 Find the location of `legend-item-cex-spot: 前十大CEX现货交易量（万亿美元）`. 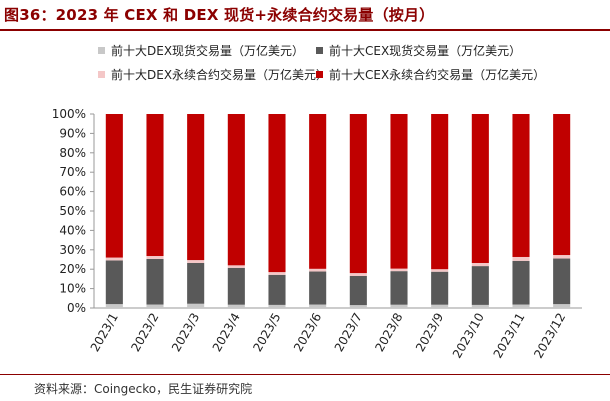

legend-item-cex-spot: 前十大CEX现货交易量（万亿美元） is located at coordinates (418, 50).